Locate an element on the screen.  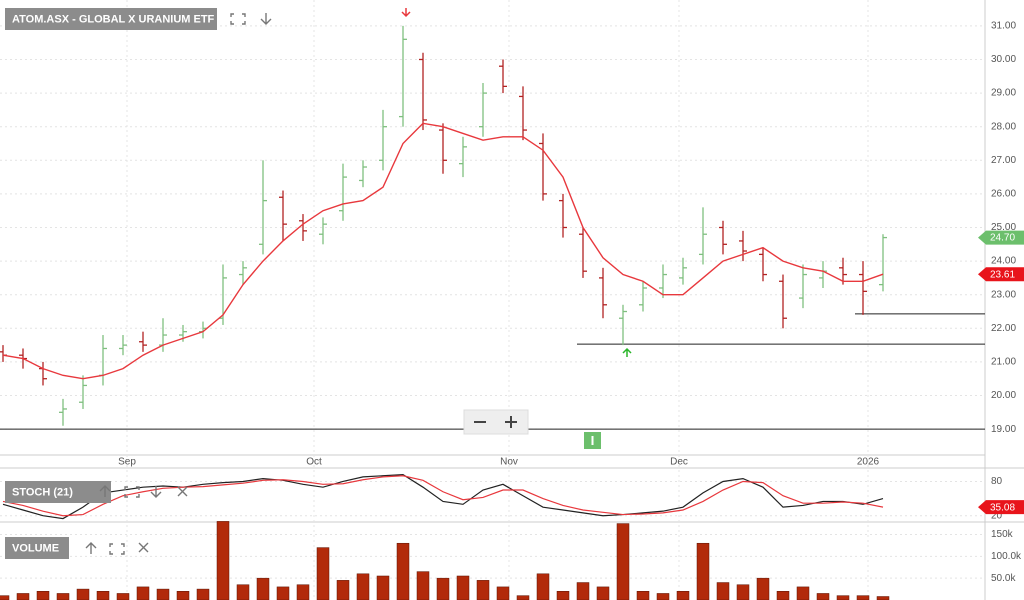
y-tick-label: 22.00 is located at coordinates (1003, 328).